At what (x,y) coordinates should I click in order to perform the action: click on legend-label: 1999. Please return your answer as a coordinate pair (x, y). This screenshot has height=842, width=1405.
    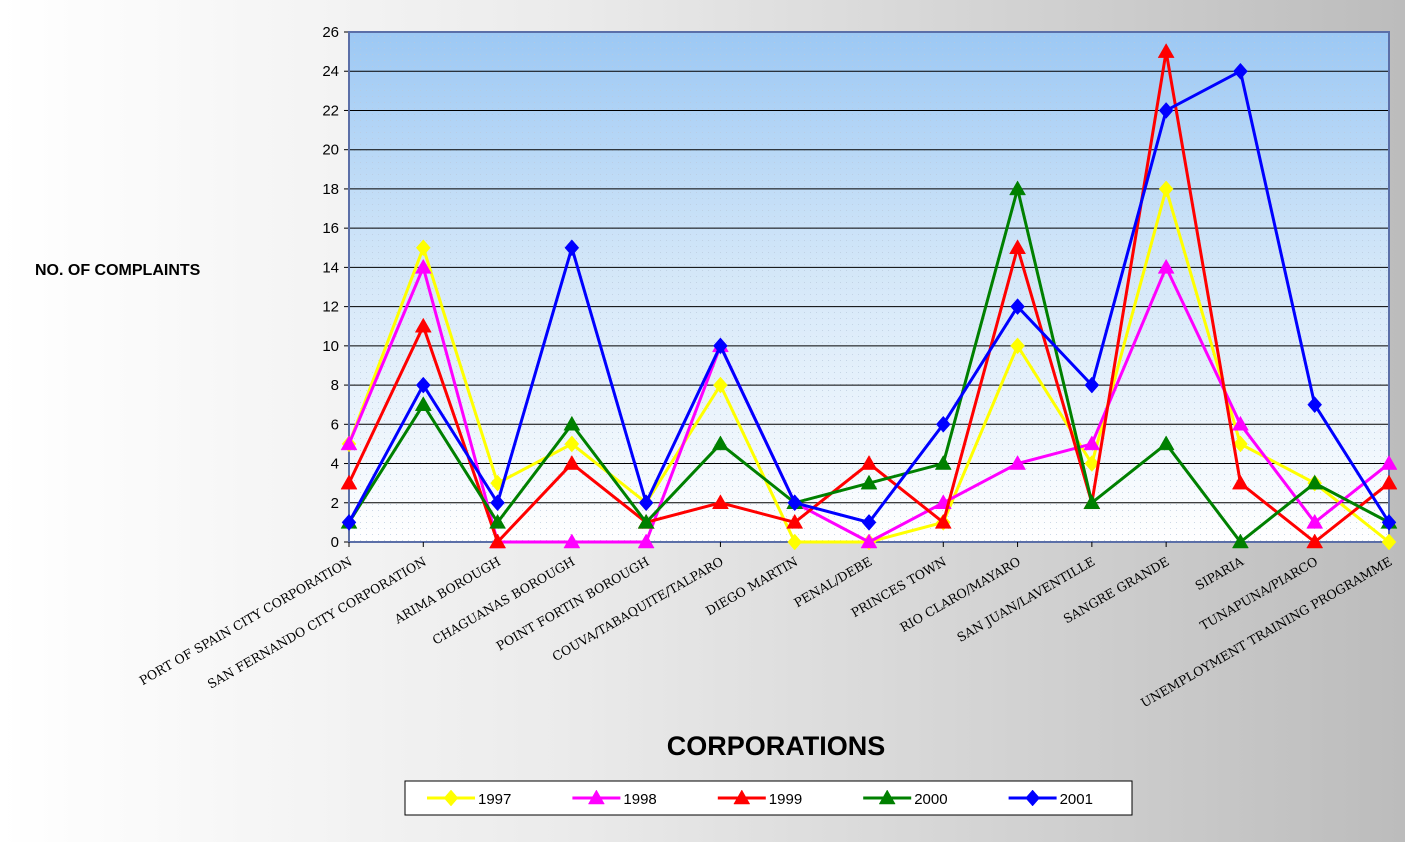
    Looking at the image, I should click on (785, 799).